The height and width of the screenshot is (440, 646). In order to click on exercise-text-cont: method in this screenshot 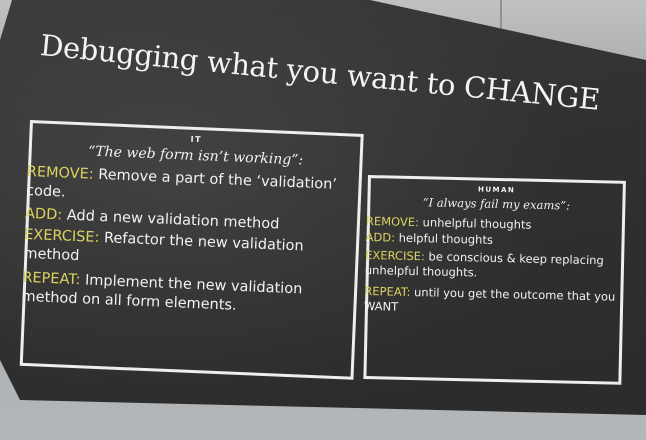, I will do `click(51, 255)`.